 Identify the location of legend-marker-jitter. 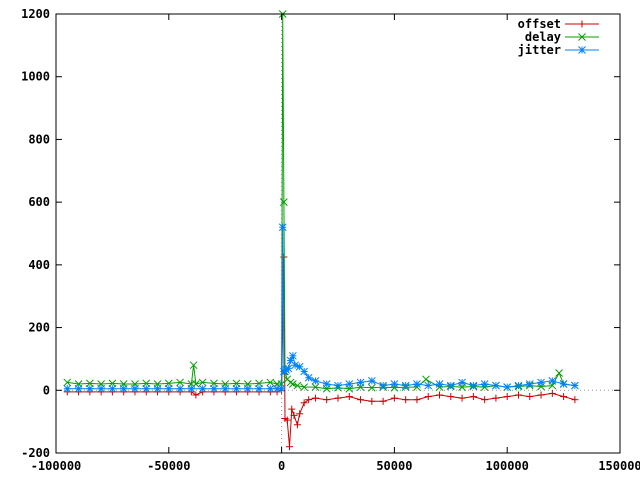
(582, 50).